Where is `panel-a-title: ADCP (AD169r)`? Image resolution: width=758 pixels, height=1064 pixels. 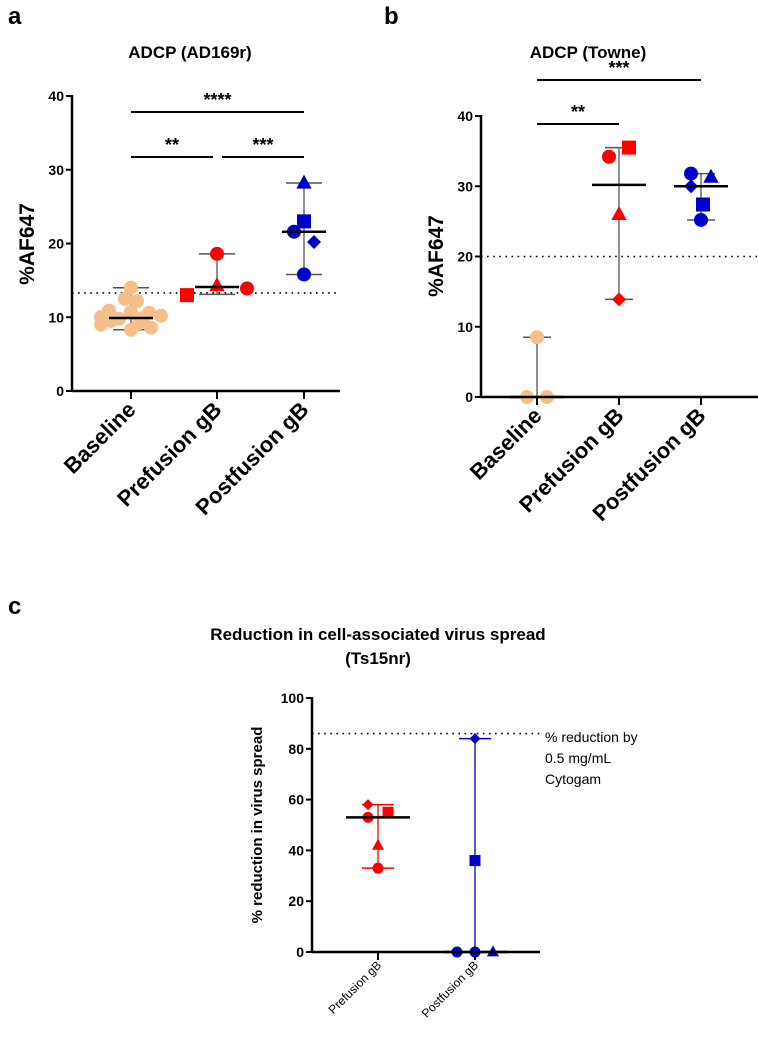
panel-a-title: ADCP (AD169r) is located at coordinates (189, 52).